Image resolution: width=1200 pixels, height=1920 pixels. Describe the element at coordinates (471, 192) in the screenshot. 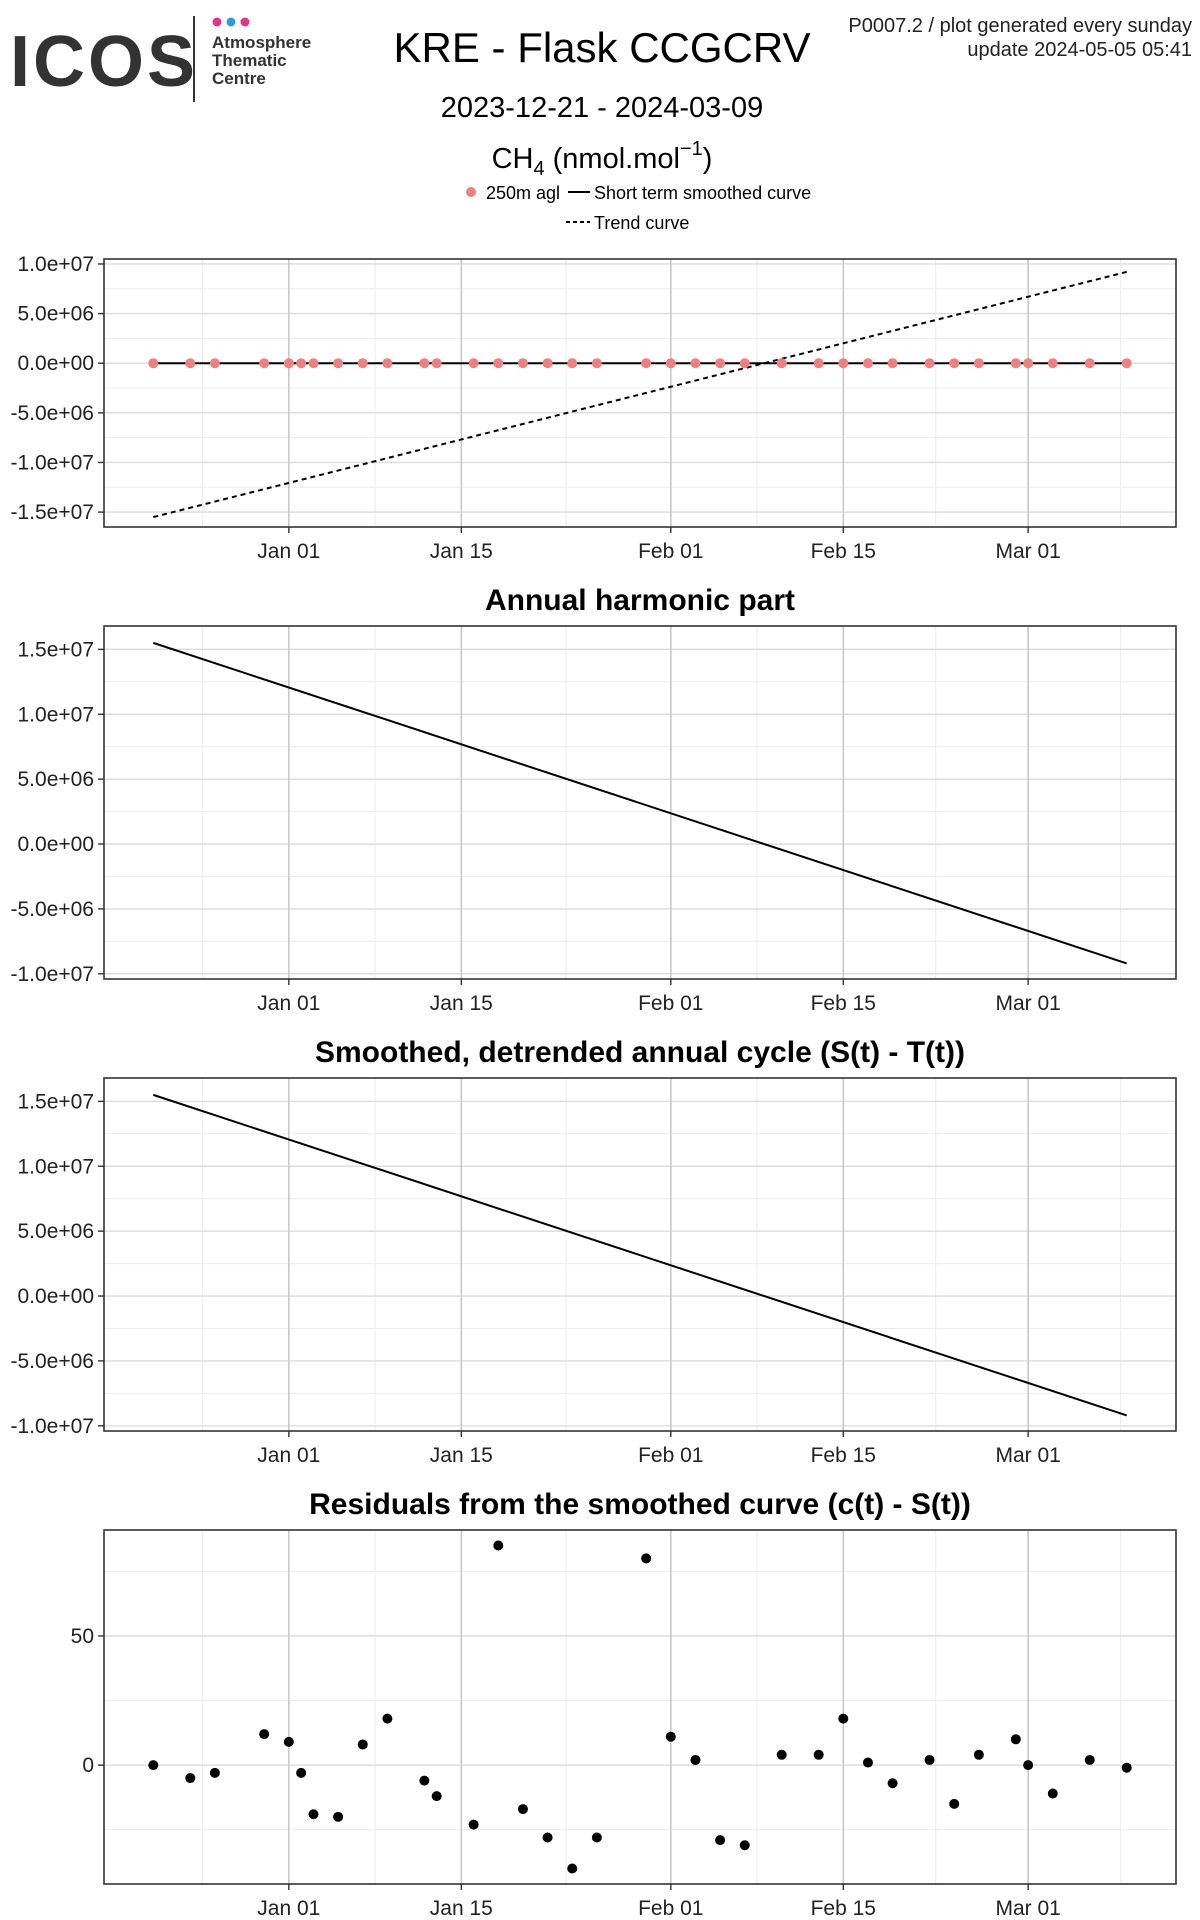

I see `legend-point-key` at that location.